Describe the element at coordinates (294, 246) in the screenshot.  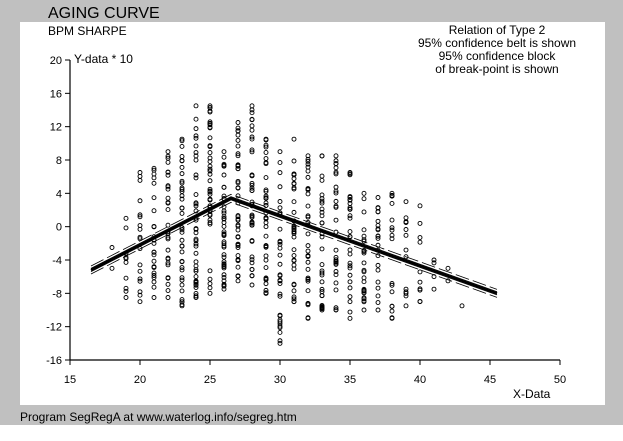
I see `regression-line` at that location.